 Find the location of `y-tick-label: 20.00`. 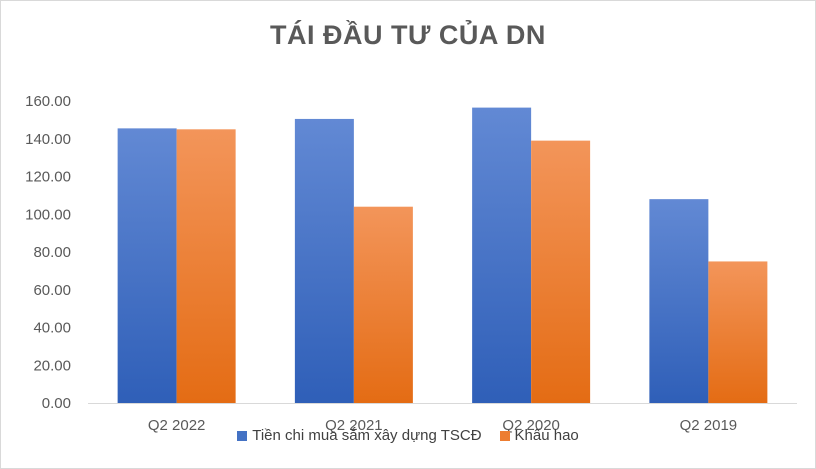

y-tick-label: 20.00 is located at coordinates (52, 365).